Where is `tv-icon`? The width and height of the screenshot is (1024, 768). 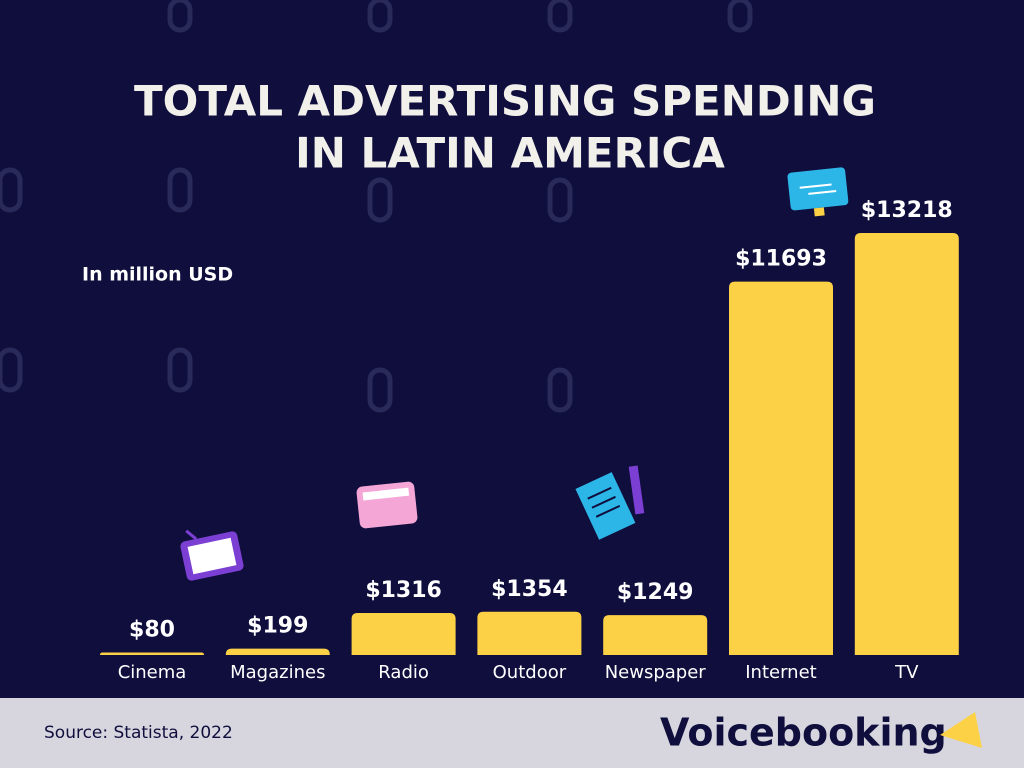 tv-icon is located at coordinates (212, 555).